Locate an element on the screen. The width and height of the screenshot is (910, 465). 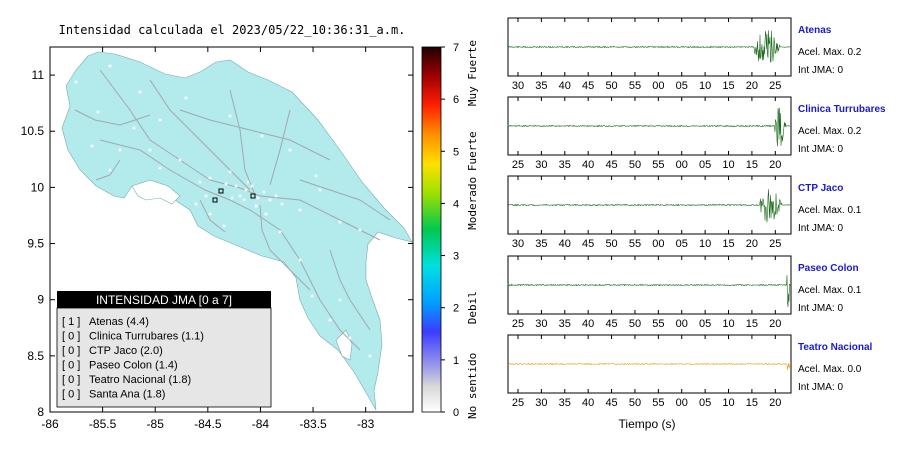
colorbar-tick-label: 2 is located at coordinates (456, 309).